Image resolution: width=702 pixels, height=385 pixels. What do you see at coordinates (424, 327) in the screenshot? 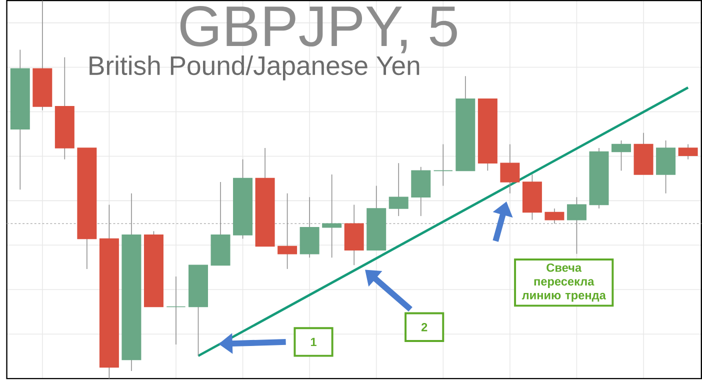
I see `annotation: 2` at bounding box center [424, 327].